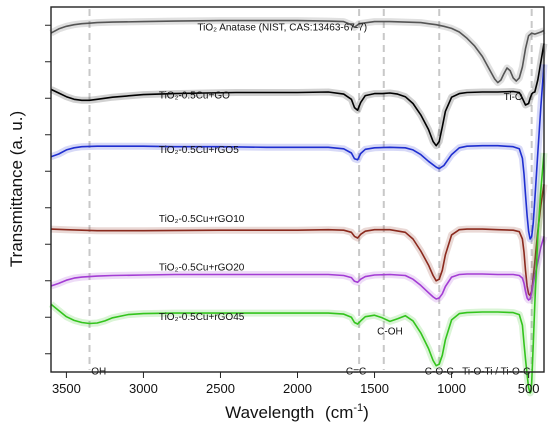 This screenshot has width=550, height=434. I want to click on x-tick-label-500: 500, so click(529, 388).